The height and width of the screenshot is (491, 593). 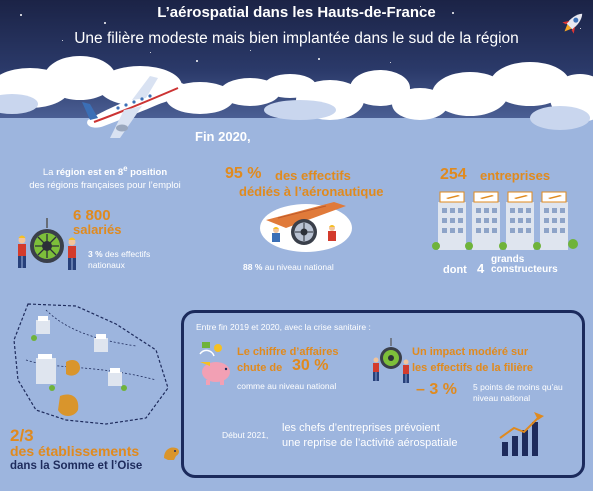 I want to click on impact-label-line2: les effectifs de la filière, so click(x=473, y=368).